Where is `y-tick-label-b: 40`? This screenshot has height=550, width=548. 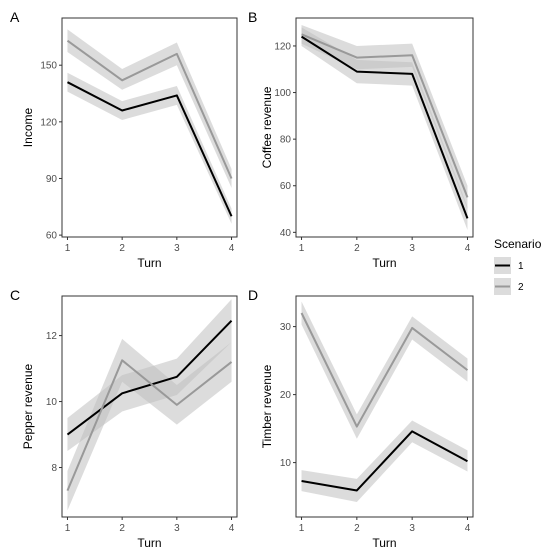
y-tick-label-b: 40 is located at coordinates (286, 233).